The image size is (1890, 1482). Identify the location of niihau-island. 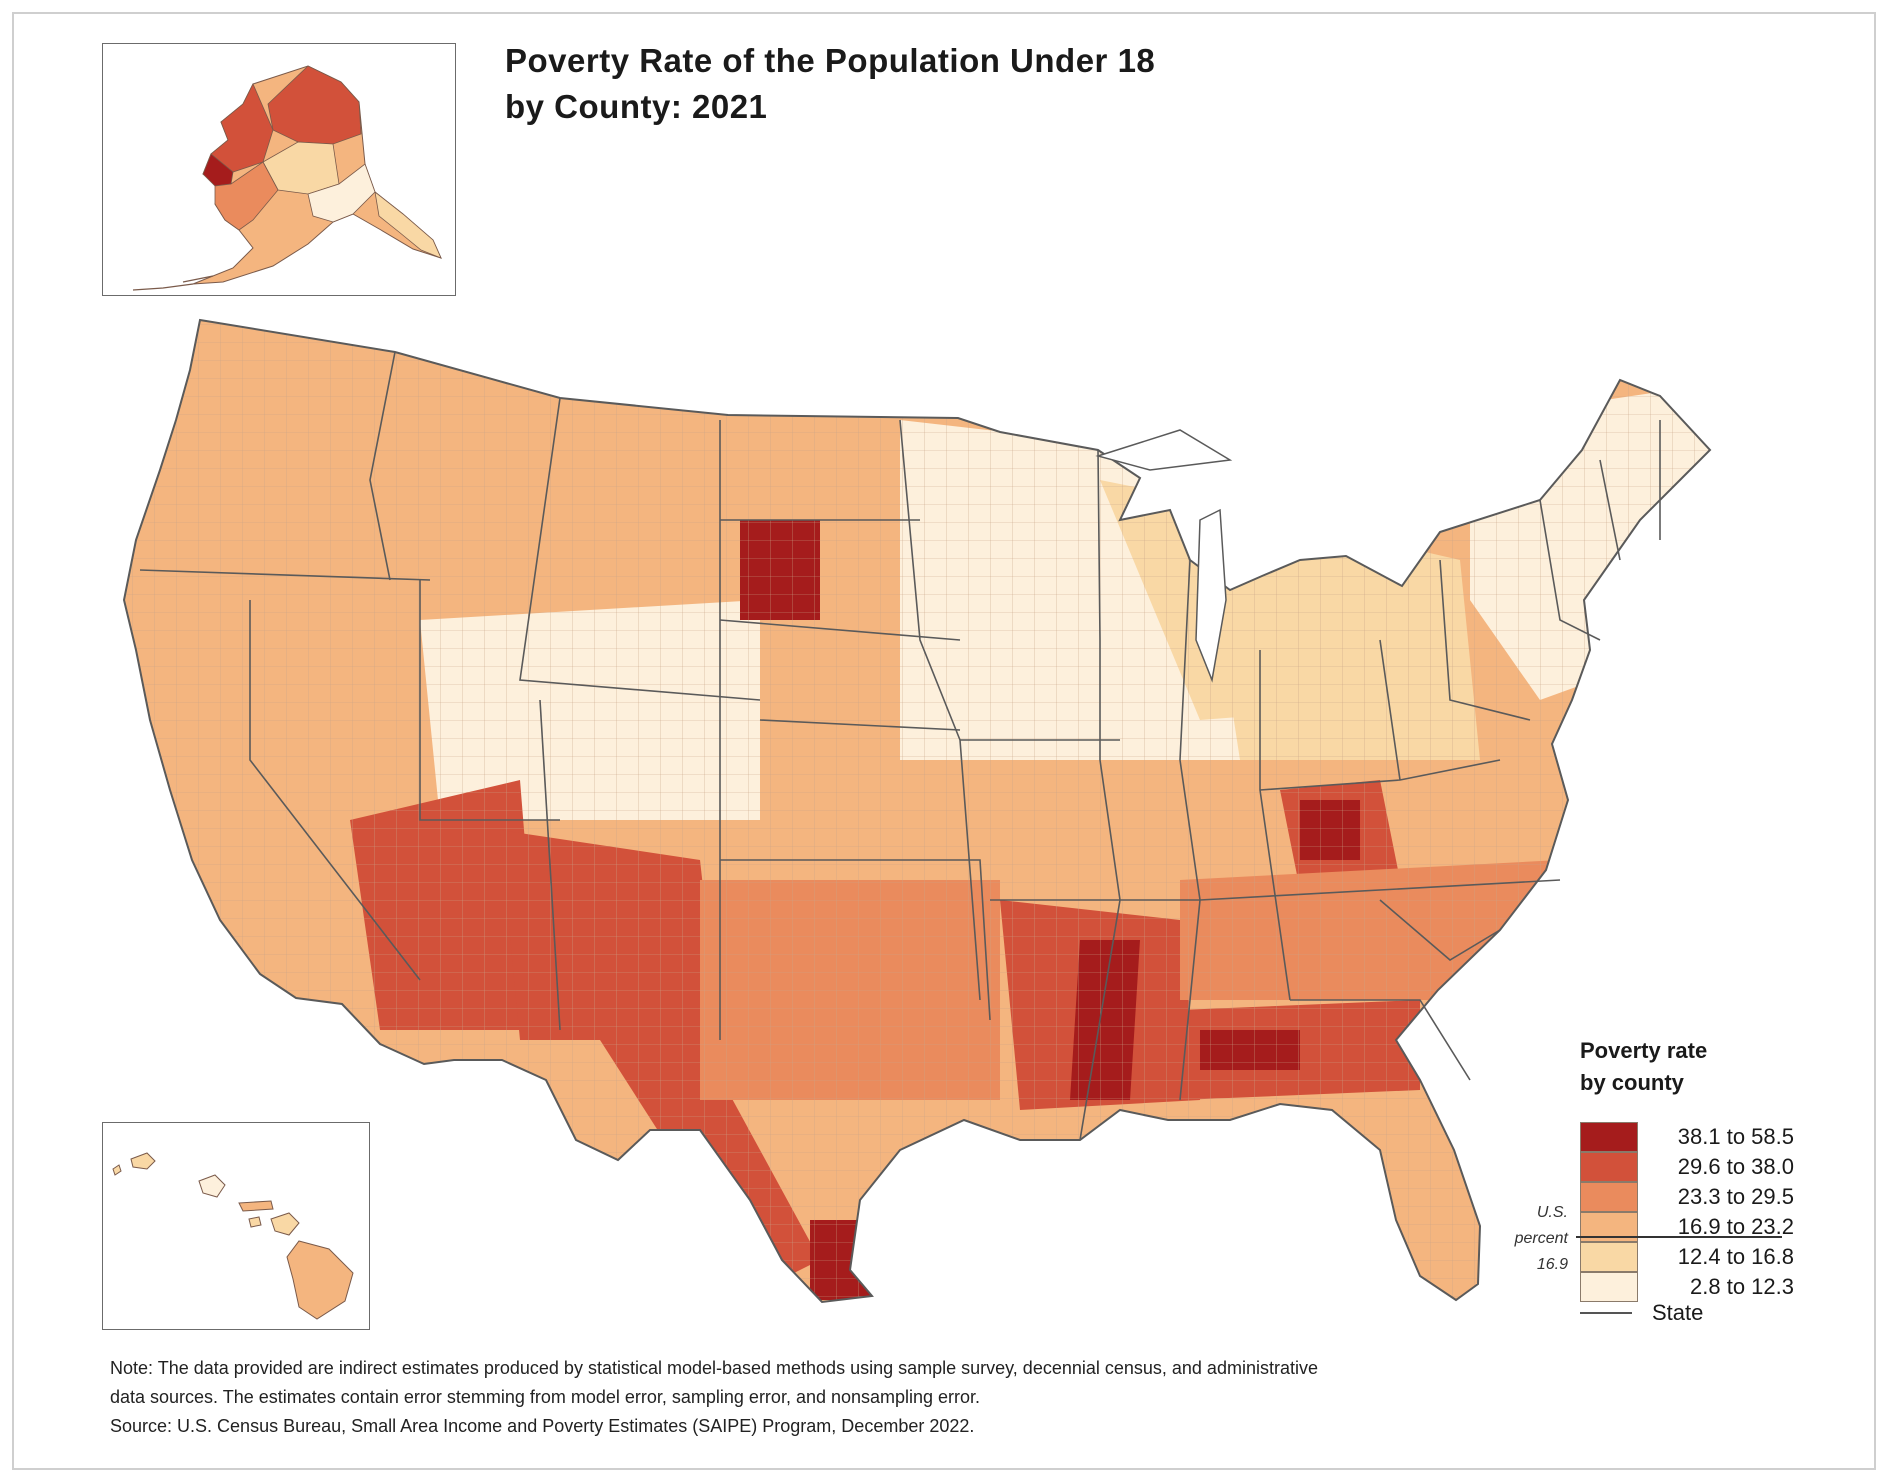
(117, 1170).